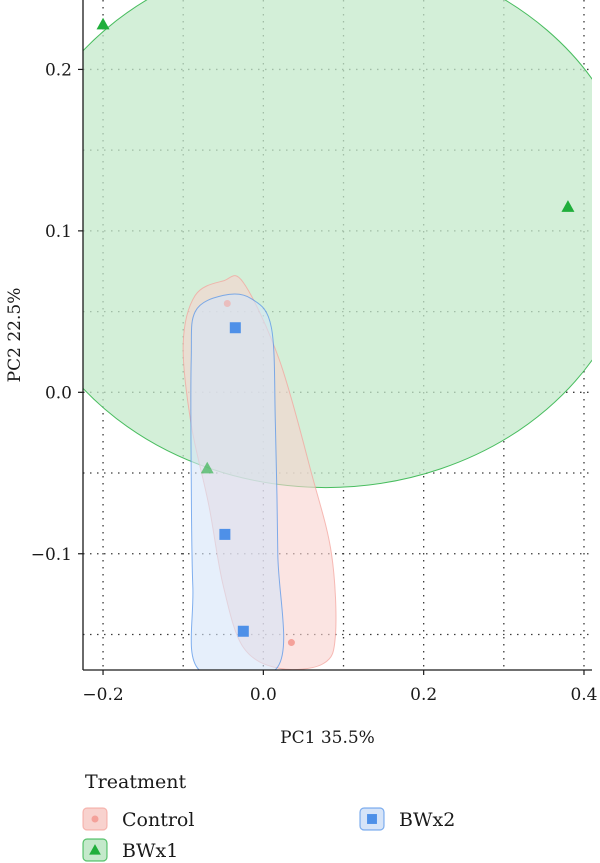 The height and width of the screenshot is (863, 600). Describe the element at coordinates (15, 335) in the screenshot. I see `y-axis-title: PC2 22.5%` at that location.